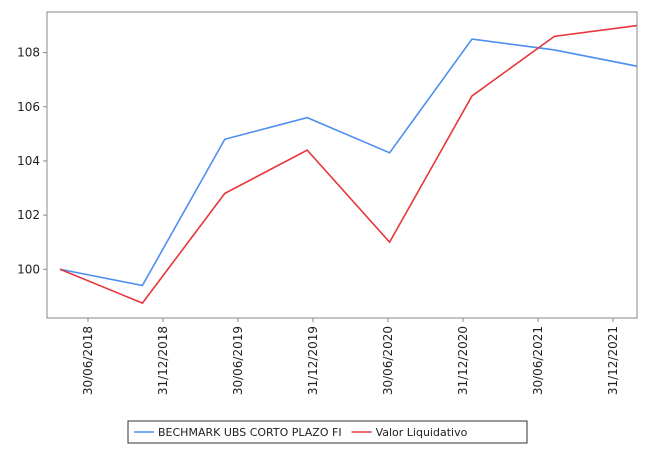  I want to click on y-tick-label: 102, so click(28, 215).